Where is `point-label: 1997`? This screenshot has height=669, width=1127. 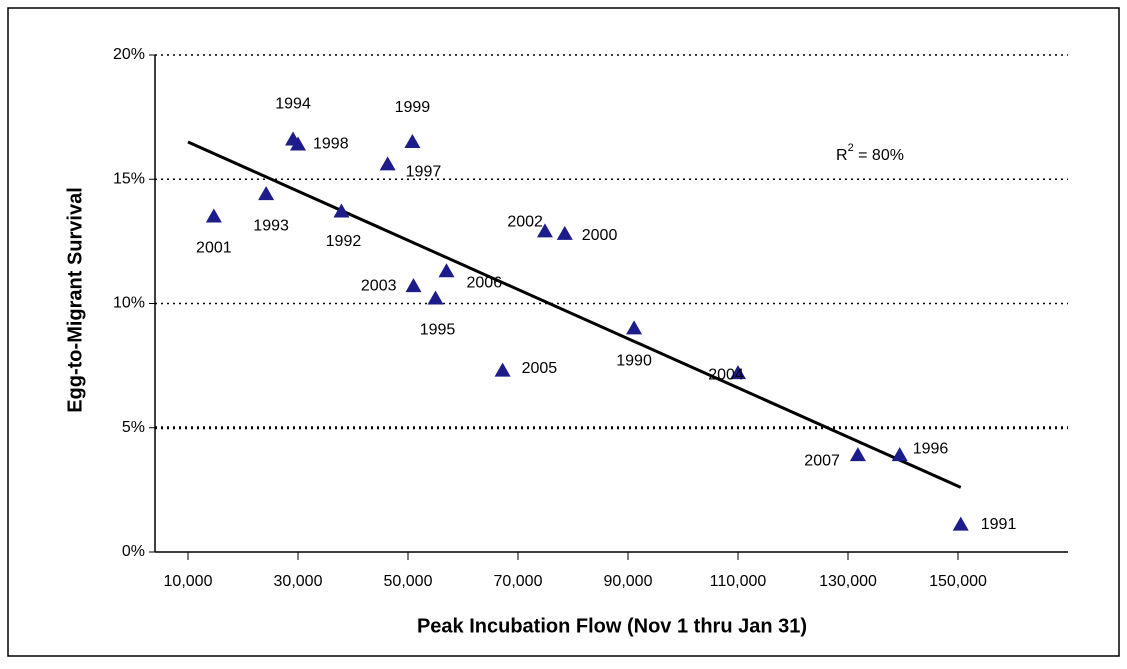
point-label: 1997 is located at coordinates (424, 172).